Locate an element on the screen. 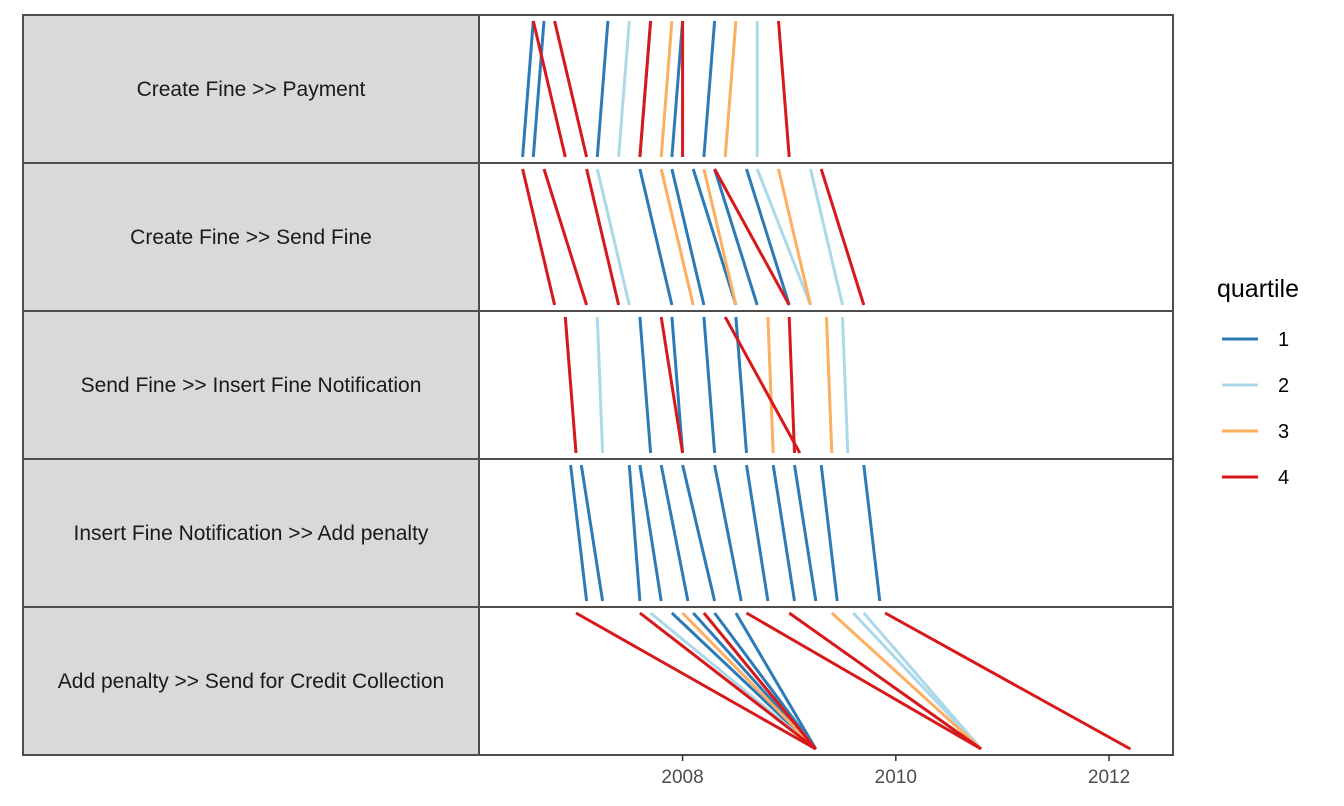 The width and height of the screenshot is (1344, 806). legend: quartile 1 2 3 4 is located at coordinates (1258, 382).